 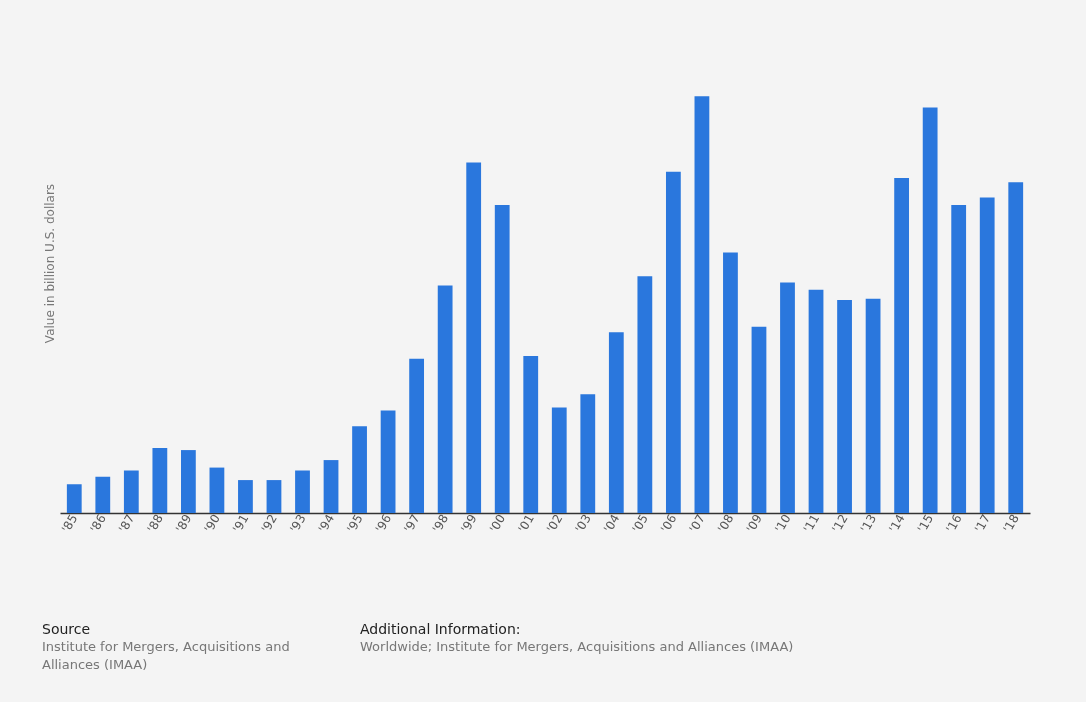 What do you see at coordinates (640, 524) in the screenshot?
I see `x-tick-label: '05` at bounding box center [640, 524].